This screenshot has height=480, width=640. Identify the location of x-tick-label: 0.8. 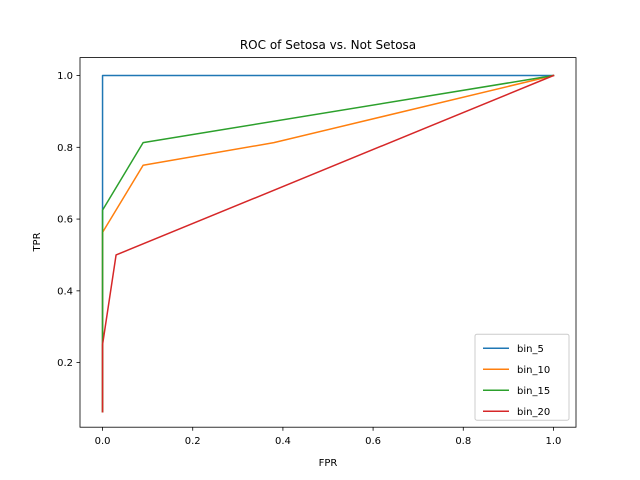
(463, 441).